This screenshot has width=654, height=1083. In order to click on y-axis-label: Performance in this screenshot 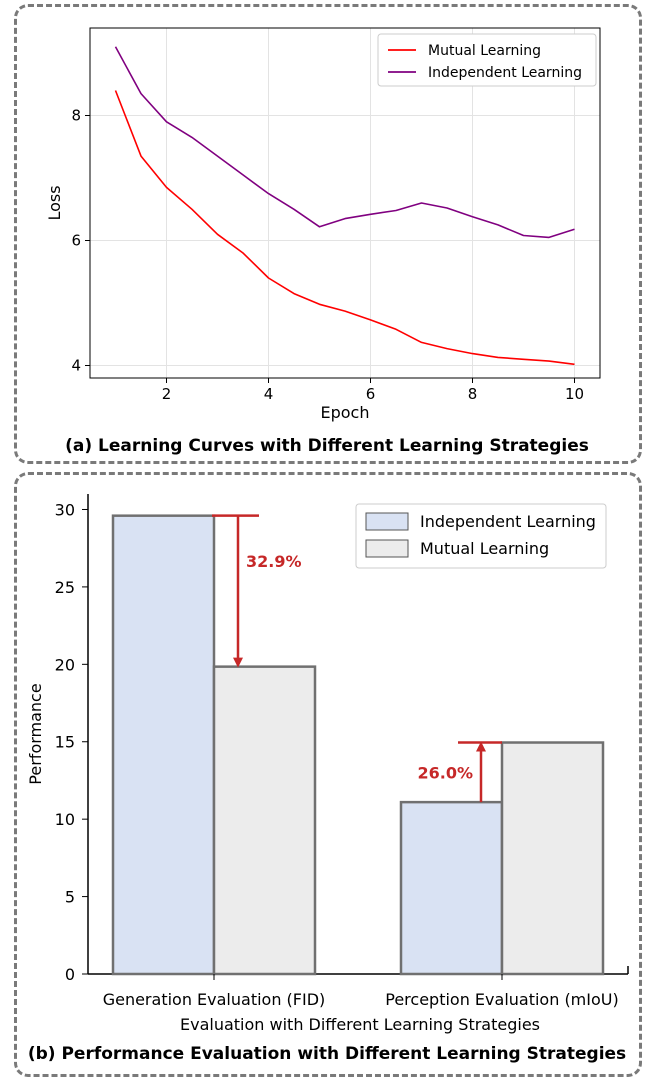, I will do `click(35, 733)`.